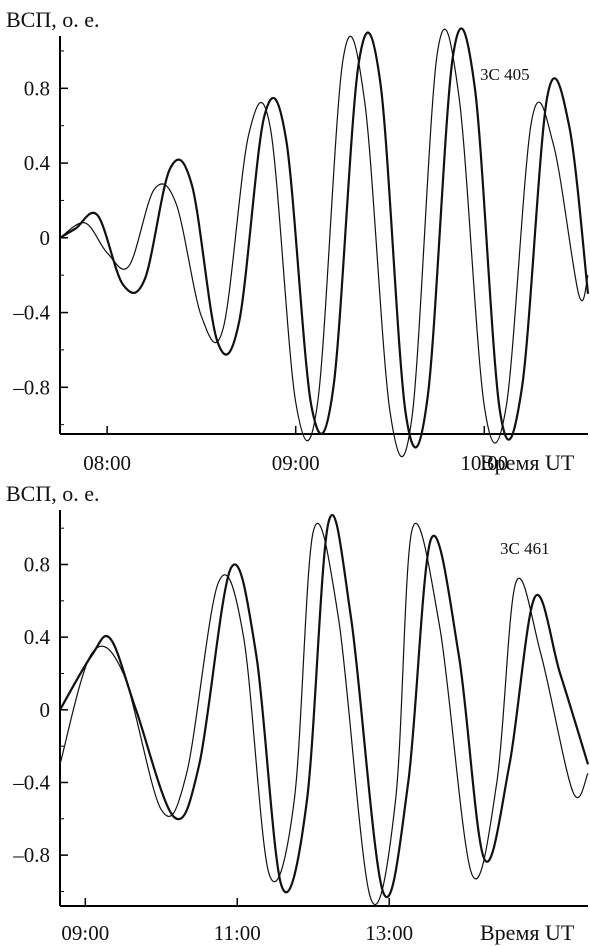  What do you see at coordinates (107, 463) in the screenshot?
I see `x-tick-label: 08:00` at bounding box center [107, 463].